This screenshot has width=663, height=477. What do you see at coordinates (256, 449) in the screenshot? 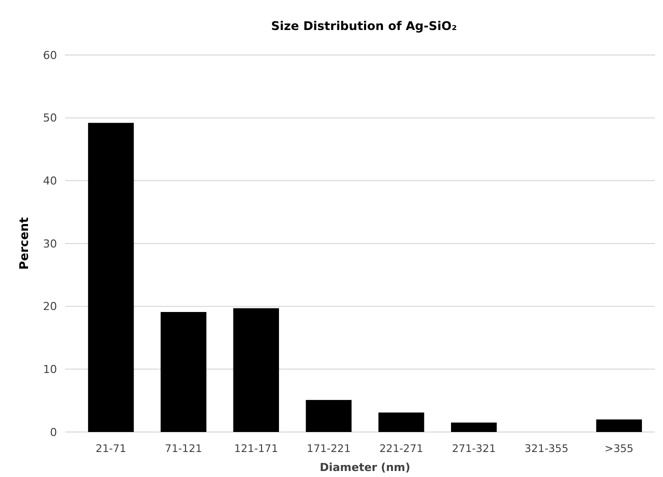
I see `x-tick-label: 121-171` at bounding box center [256, 449].